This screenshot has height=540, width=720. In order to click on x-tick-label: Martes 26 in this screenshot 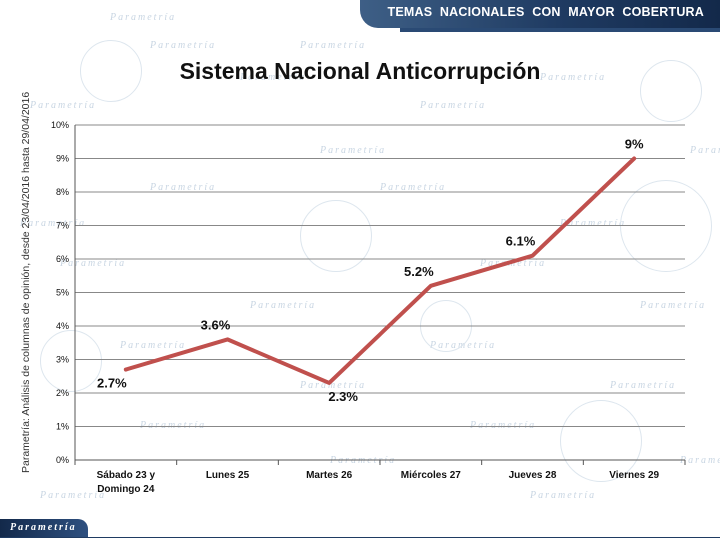, I will do `click(329, 475)`.